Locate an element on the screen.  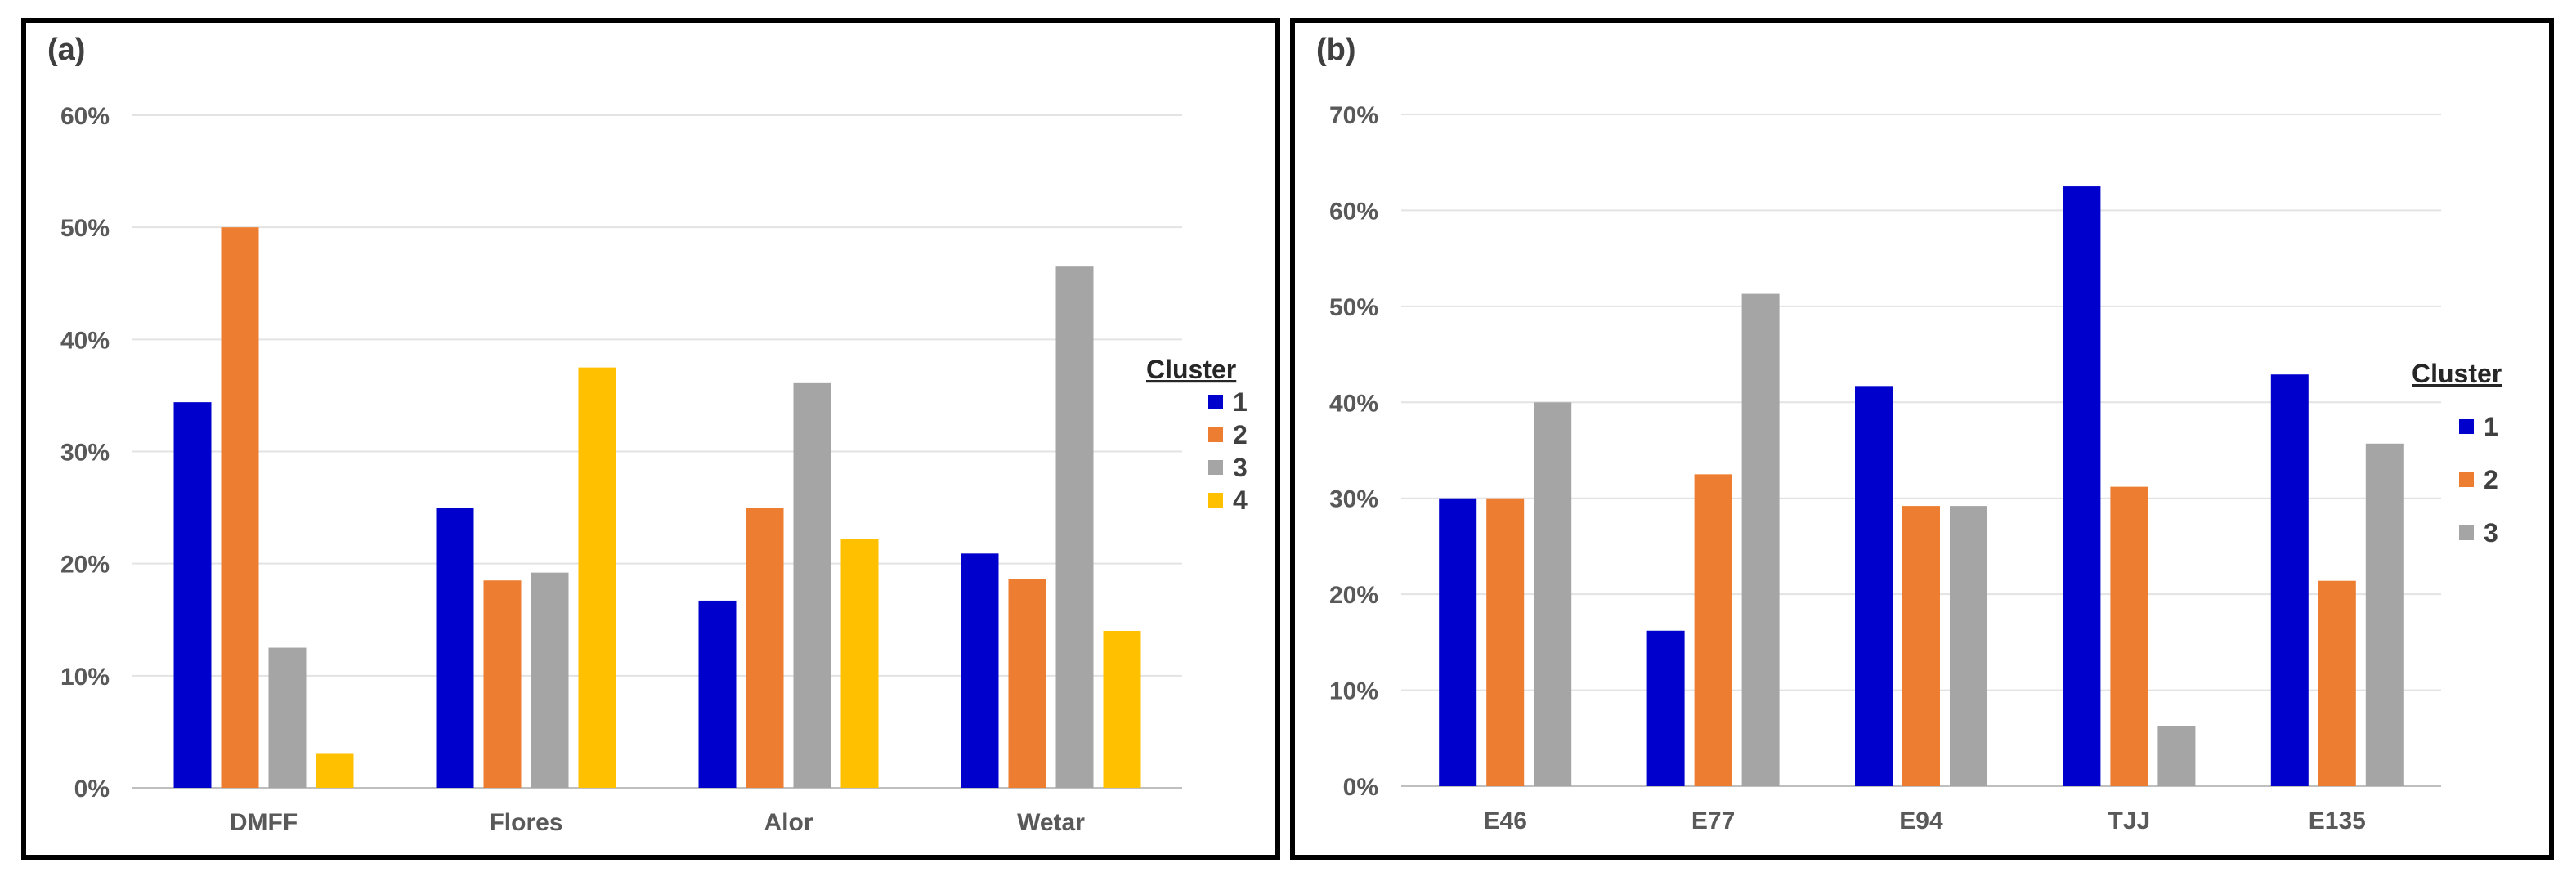
x-tick-label: Alor is located at coordinates (788, 822).